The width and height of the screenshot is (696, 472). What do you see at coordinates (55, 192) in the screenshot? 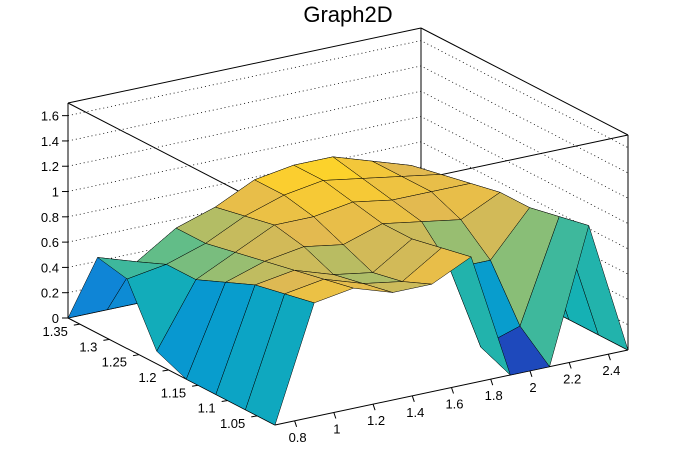
I see `z-tick-label: 1` at bounding box center [55, 192].